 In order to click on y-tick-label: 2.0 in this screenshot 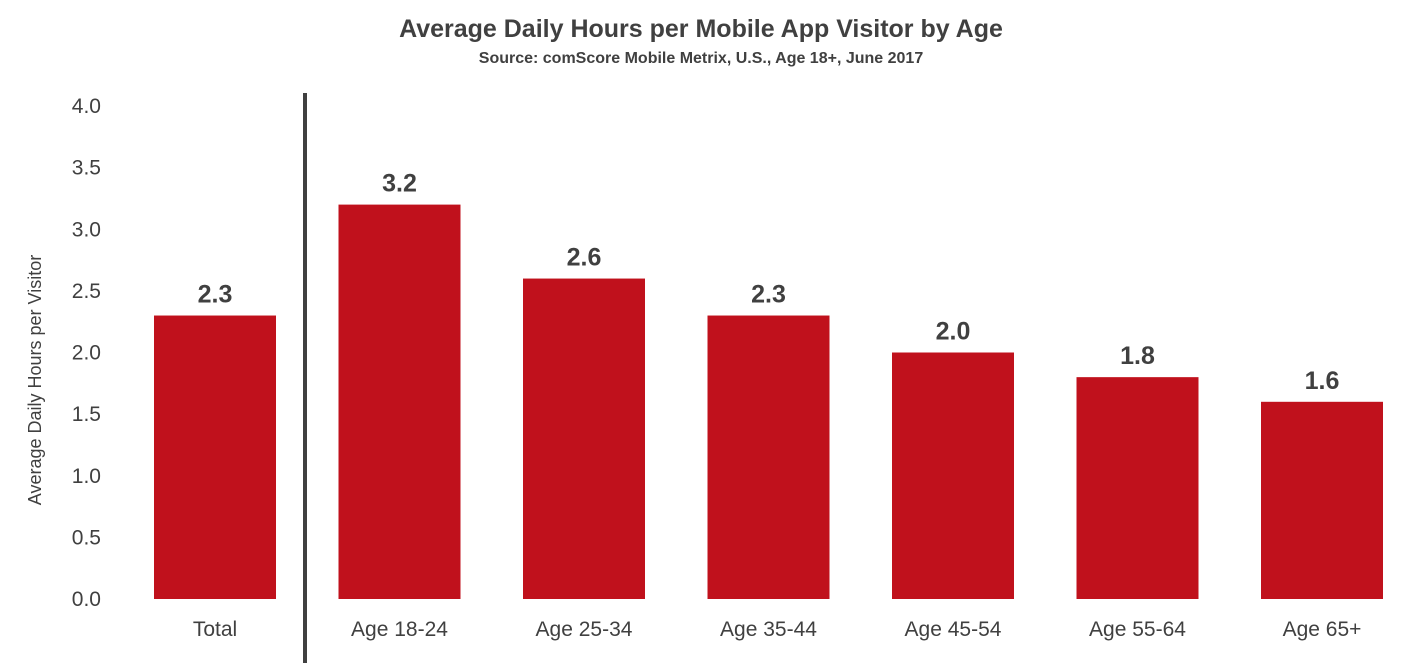, I will do `click(86, 353)`.